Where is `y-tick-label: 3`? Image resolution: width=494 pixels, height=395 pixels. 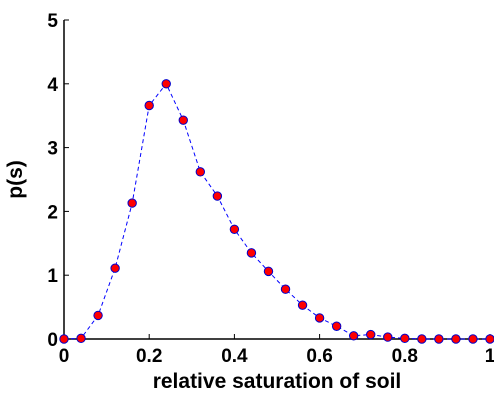 y-tick-label: 3 is located at coordinates (52, 149).